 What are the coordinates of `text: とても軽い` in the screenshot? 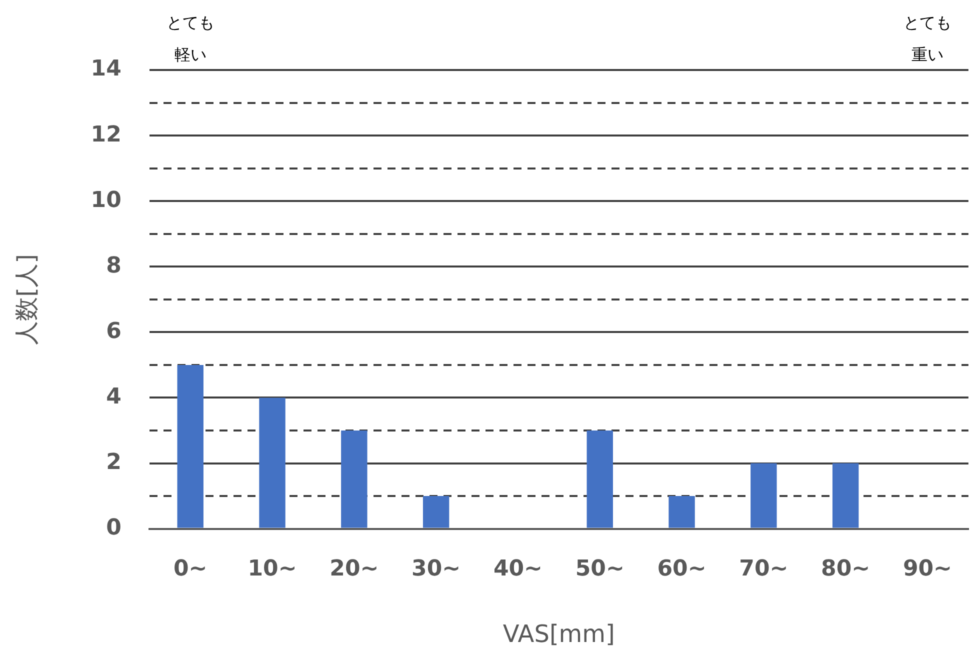 It's located at (190, 38).